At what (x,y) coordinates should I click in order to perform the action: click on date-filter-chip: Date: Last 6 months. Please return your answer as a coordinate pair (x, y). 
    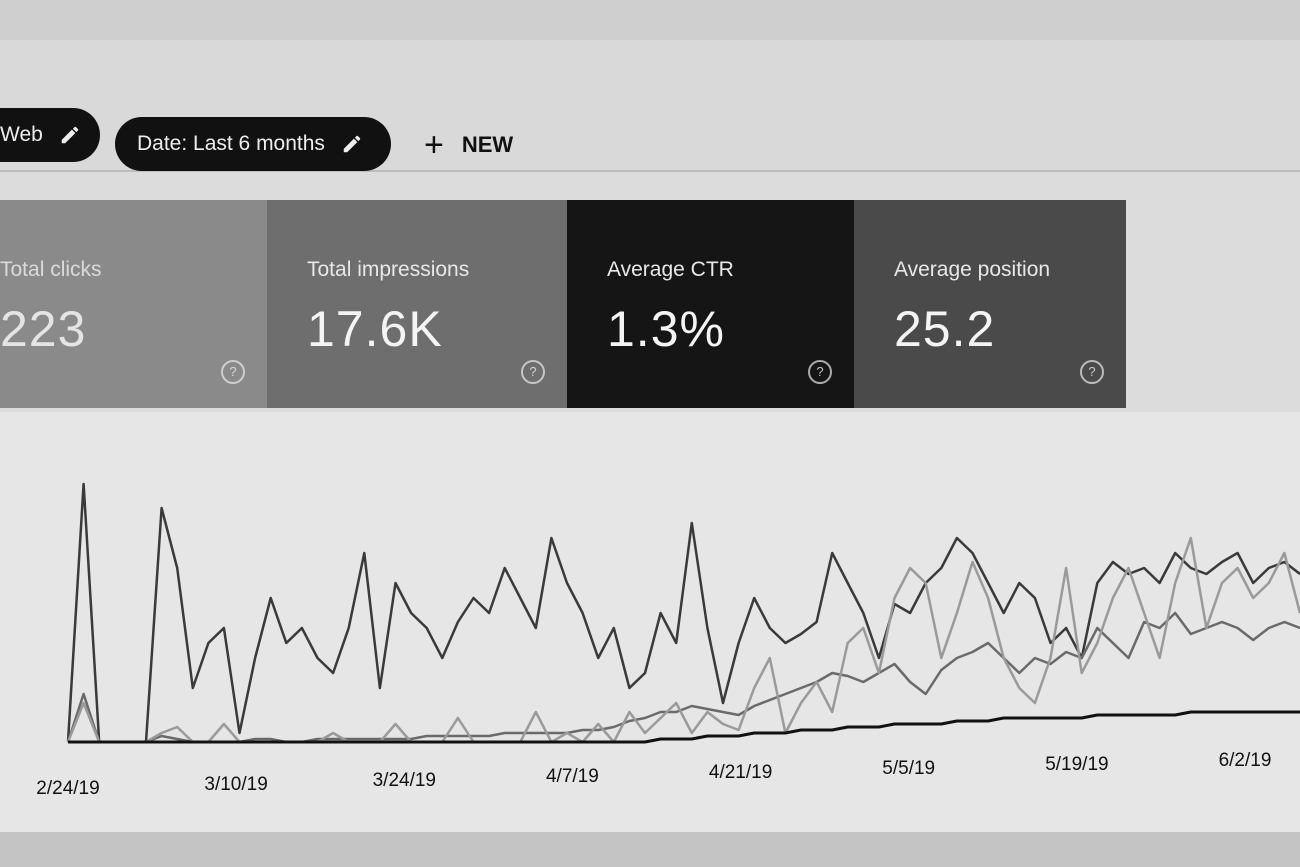
    Looking at the image, I should click on (253, 144).